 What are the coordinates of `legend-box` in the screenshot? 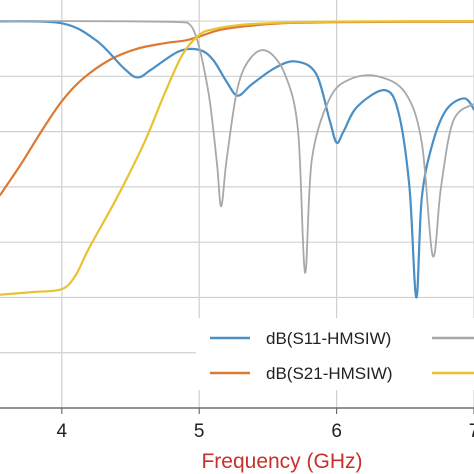 It's located at (335, 354).